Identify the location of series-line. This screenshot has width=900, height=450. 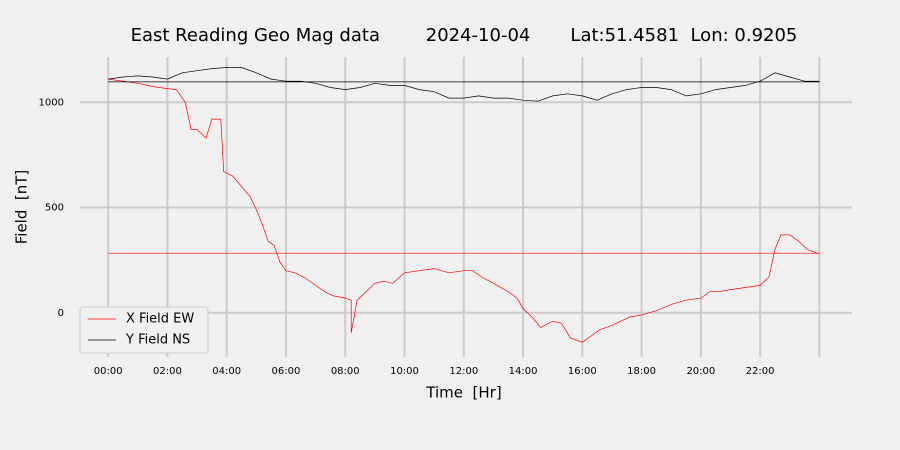
(464, 84).